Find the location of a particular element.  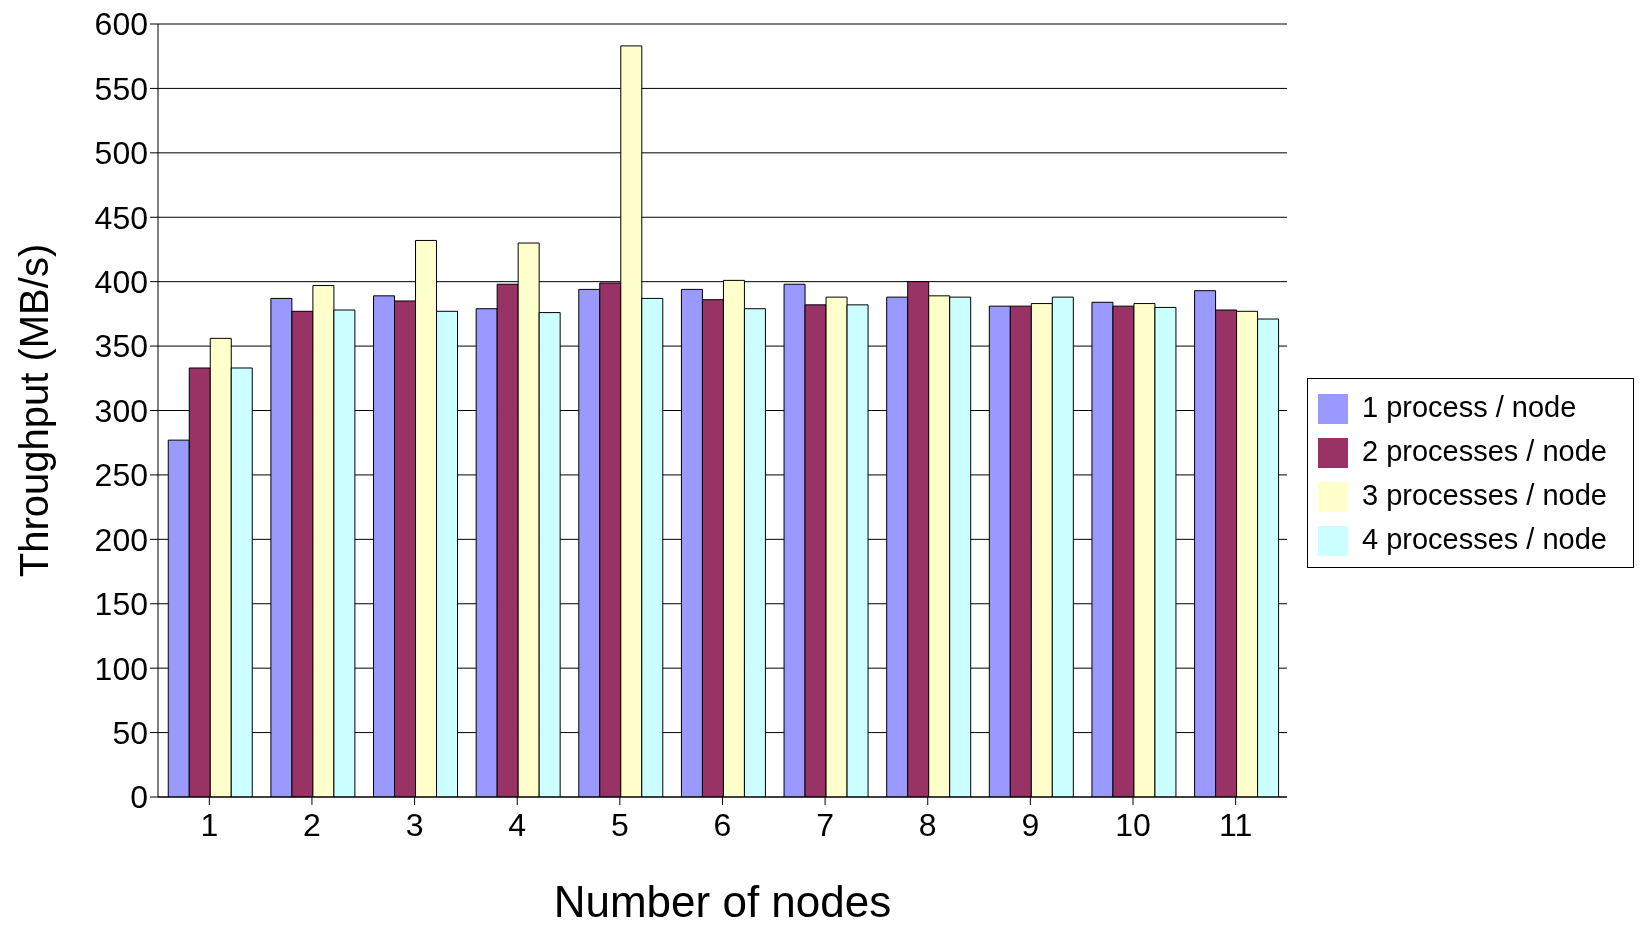

x-tick-label: 10 is located at coordinates (1133, 824).